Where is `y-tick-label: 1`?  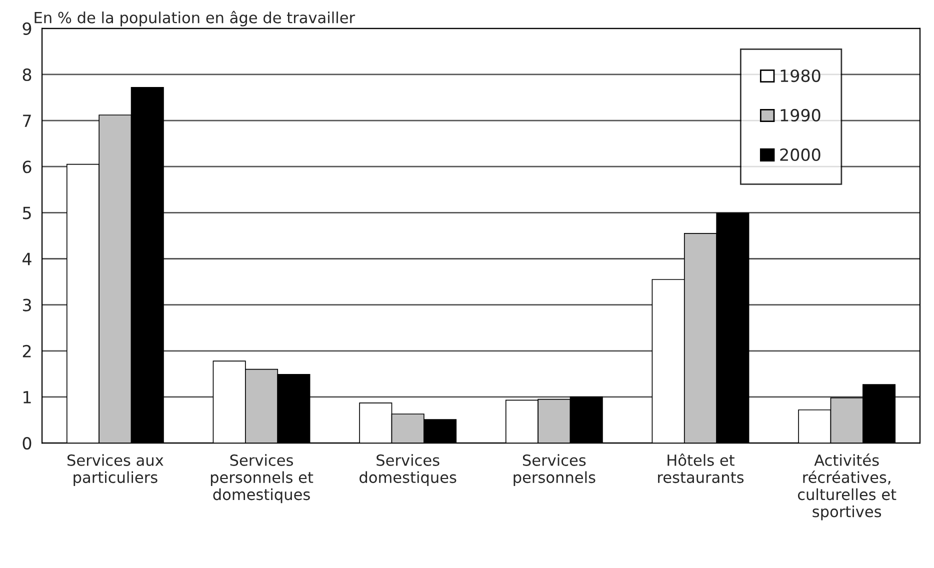 y-tick-label: 1 is located at coordinates (27, 397).